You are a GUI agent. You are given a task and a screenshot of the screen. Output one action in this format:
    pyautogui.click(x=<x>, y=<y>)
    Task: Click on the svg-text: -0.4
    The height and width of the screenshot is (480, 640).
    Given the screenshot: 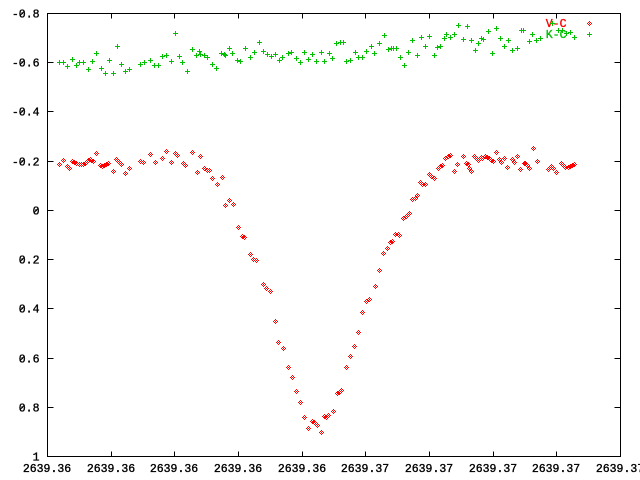 What is the action you would take?
    pyautogui.click(x=26, y=112)
    